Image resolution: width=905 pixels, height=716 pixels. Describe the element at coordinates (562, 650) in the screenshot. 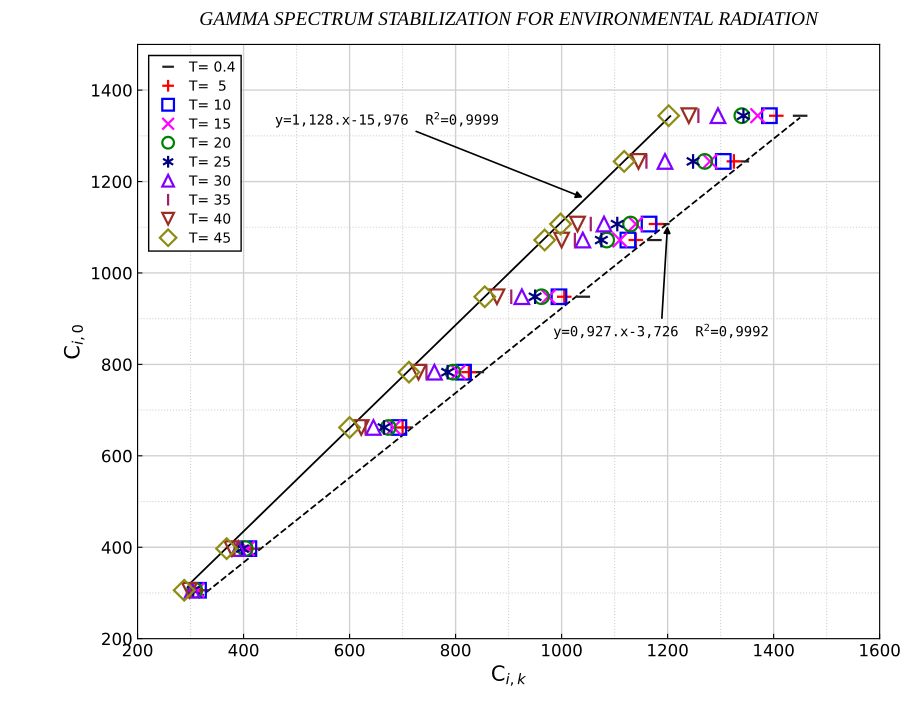

I see `x-tick-label: 1000` at that location.